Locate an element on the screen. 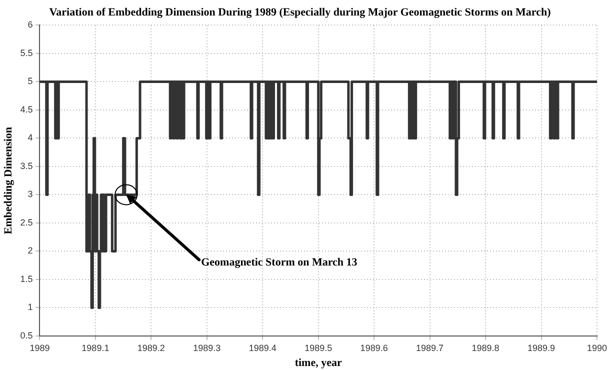  y-tick-label: 1 is located at coordinates (30, 307).